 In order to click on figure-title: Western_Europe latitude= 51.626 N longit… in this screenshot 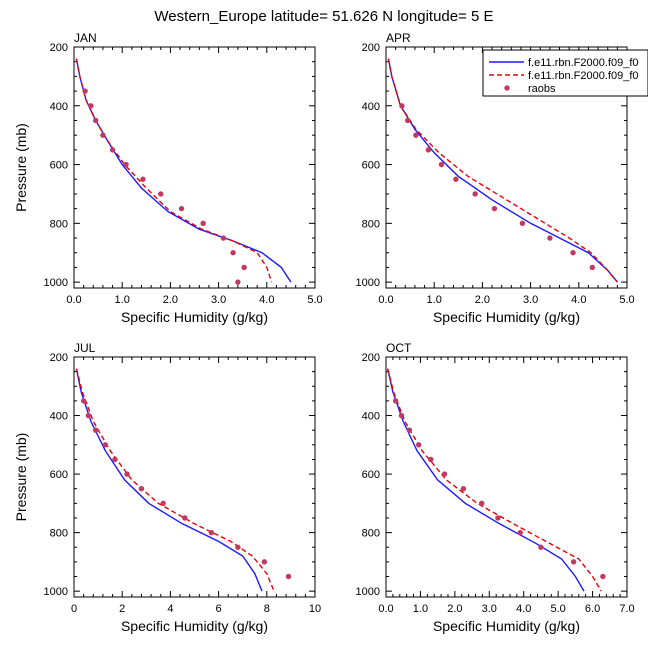, I will do `click(323, 16)`.